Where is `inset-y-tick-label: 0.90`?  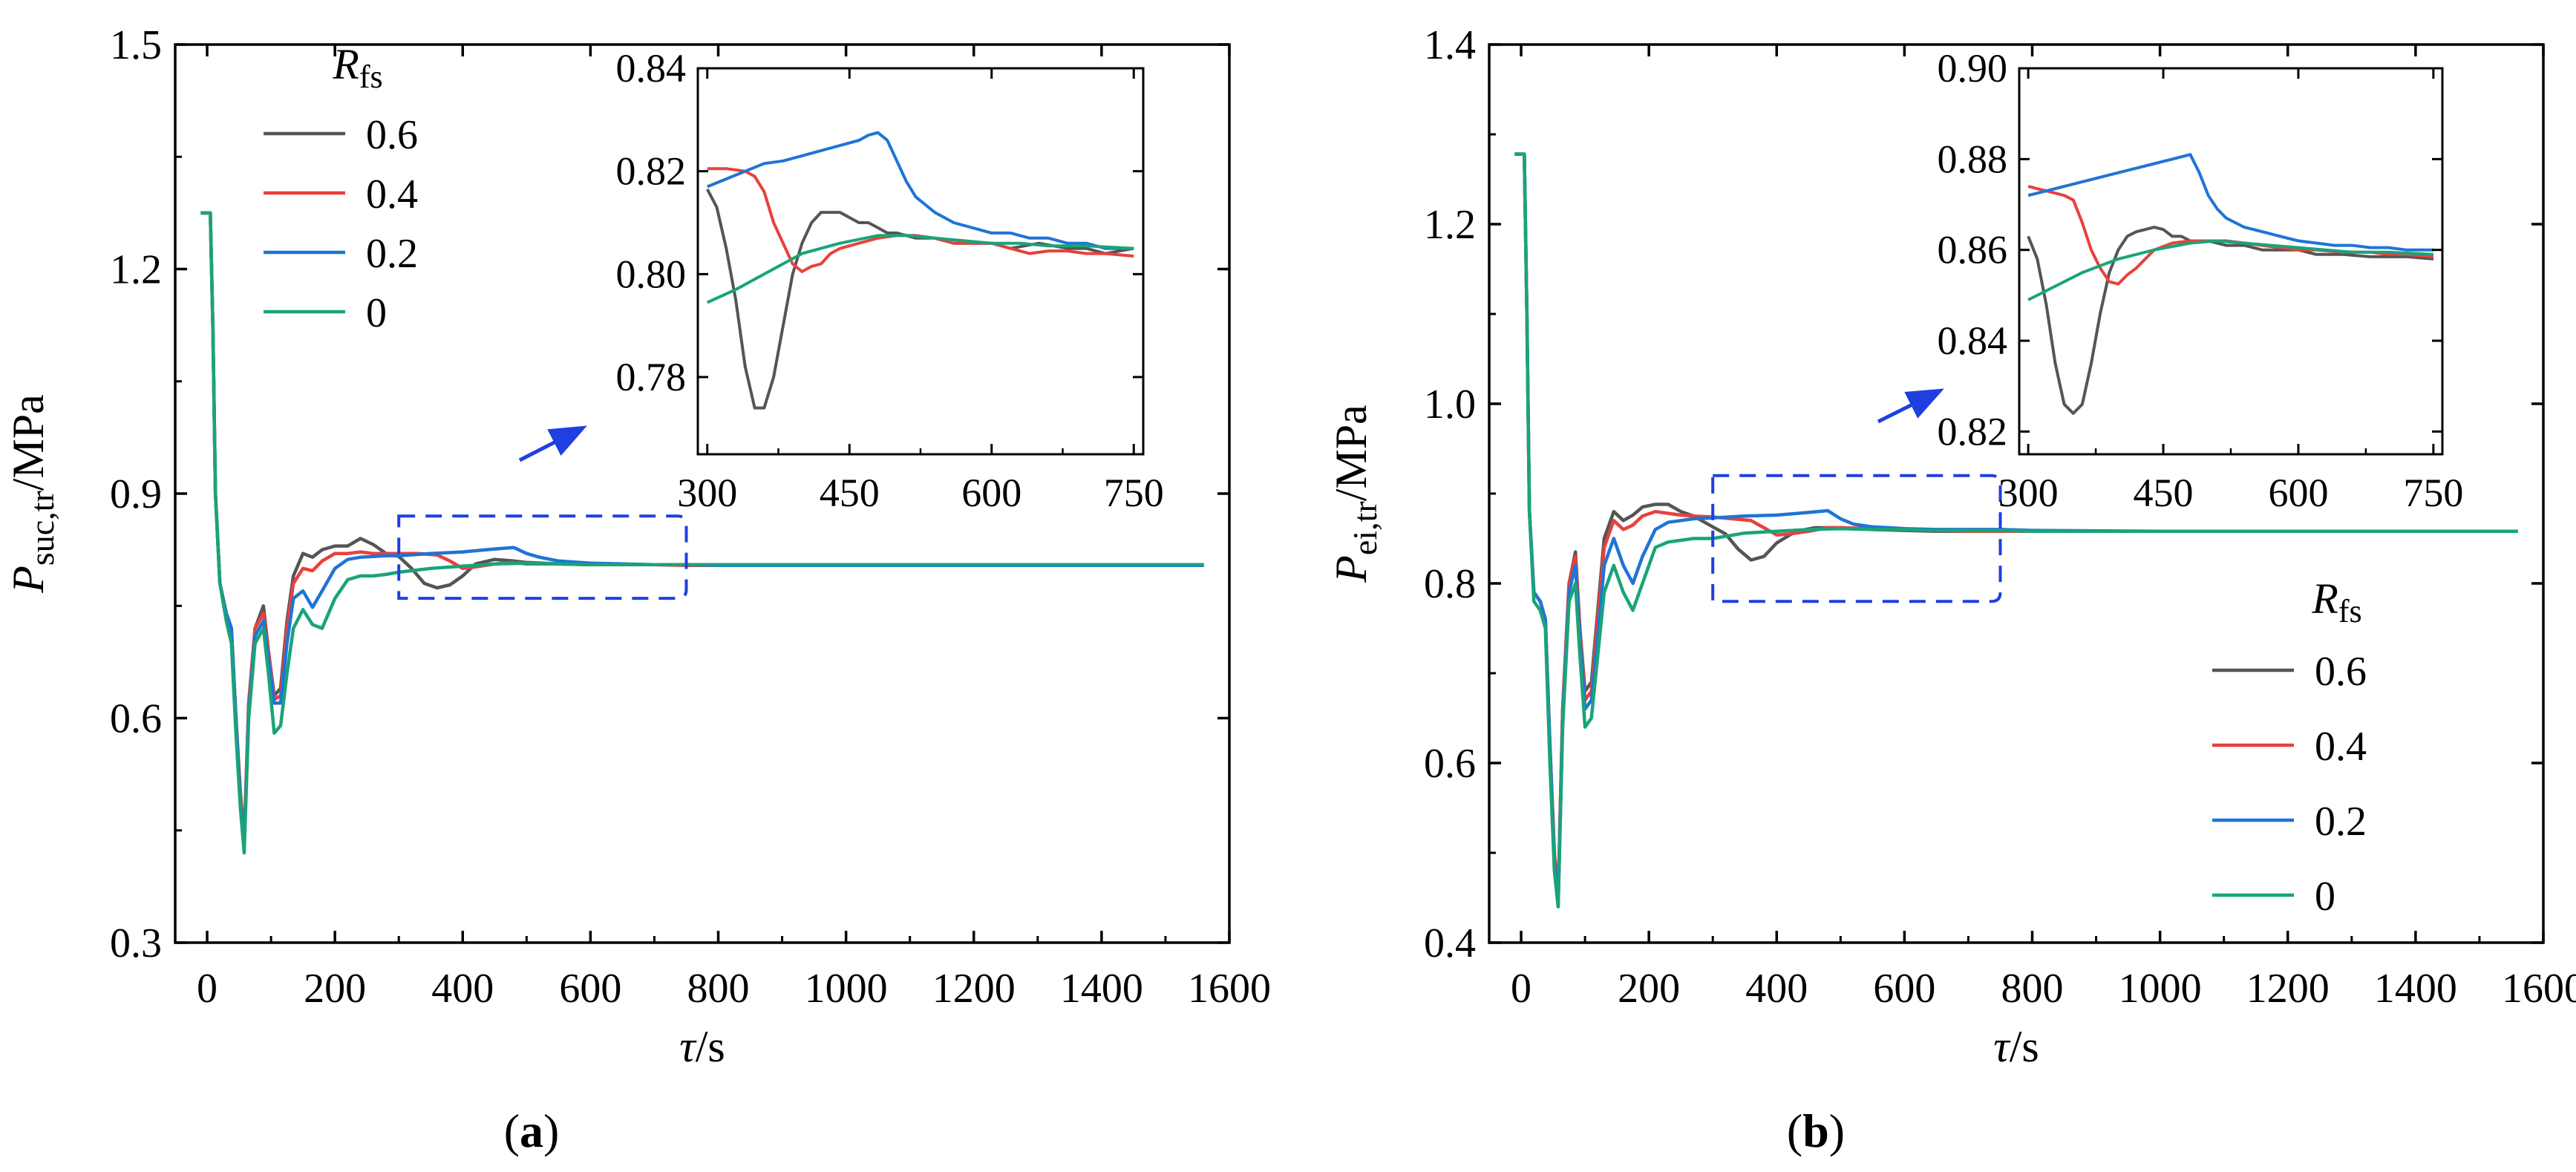
inset-y-tick-label: 0.90 is located at coordinates (1973, 68).